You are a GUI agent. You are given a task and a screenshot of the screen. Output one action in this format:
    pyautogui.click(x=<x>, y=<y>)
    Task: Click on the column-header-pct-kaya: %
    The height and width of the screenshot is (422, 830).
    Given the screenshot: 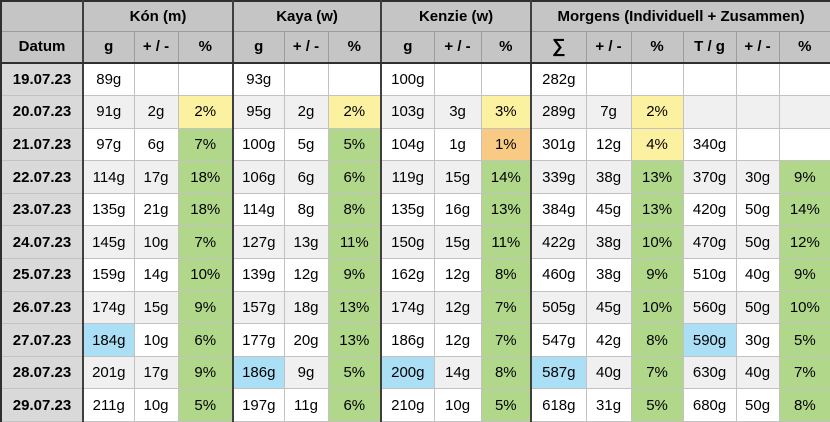 What is the action you would take?
    pyautogui.click(x=354, y=47)
    